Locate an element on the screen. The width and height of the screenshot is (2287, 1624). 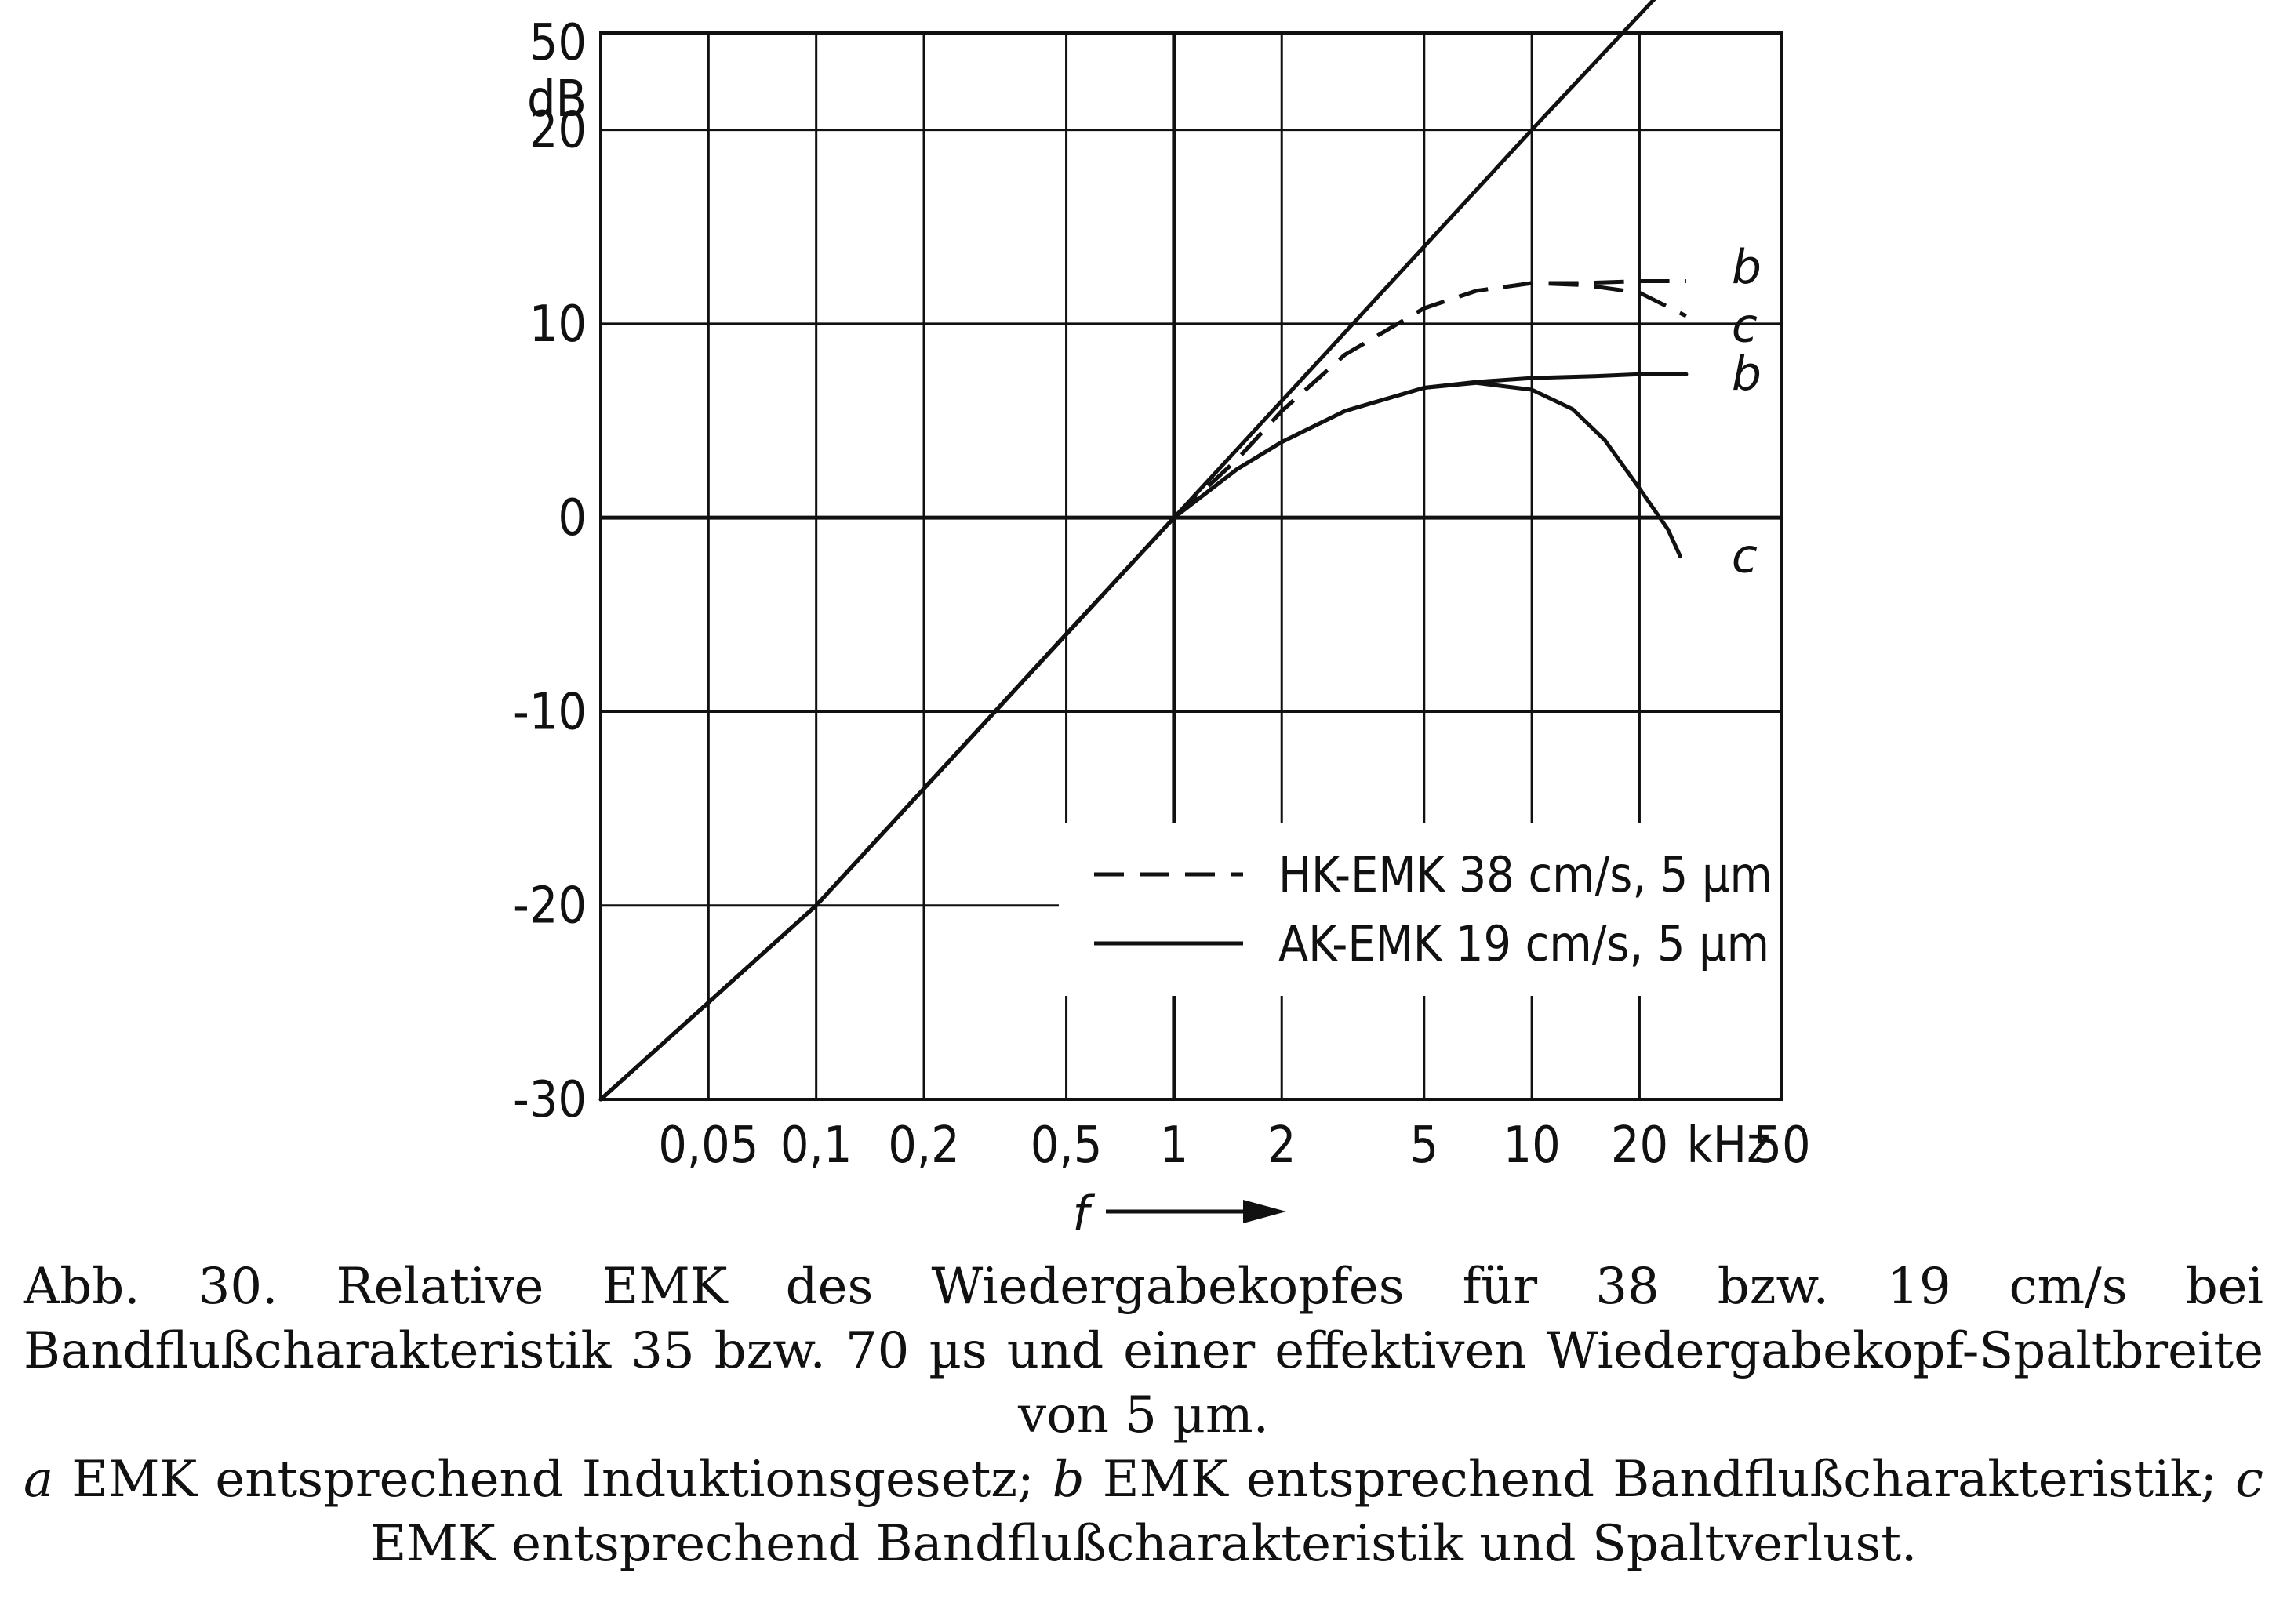
y-tick-label: 0 is located at coordinates (572, 518).